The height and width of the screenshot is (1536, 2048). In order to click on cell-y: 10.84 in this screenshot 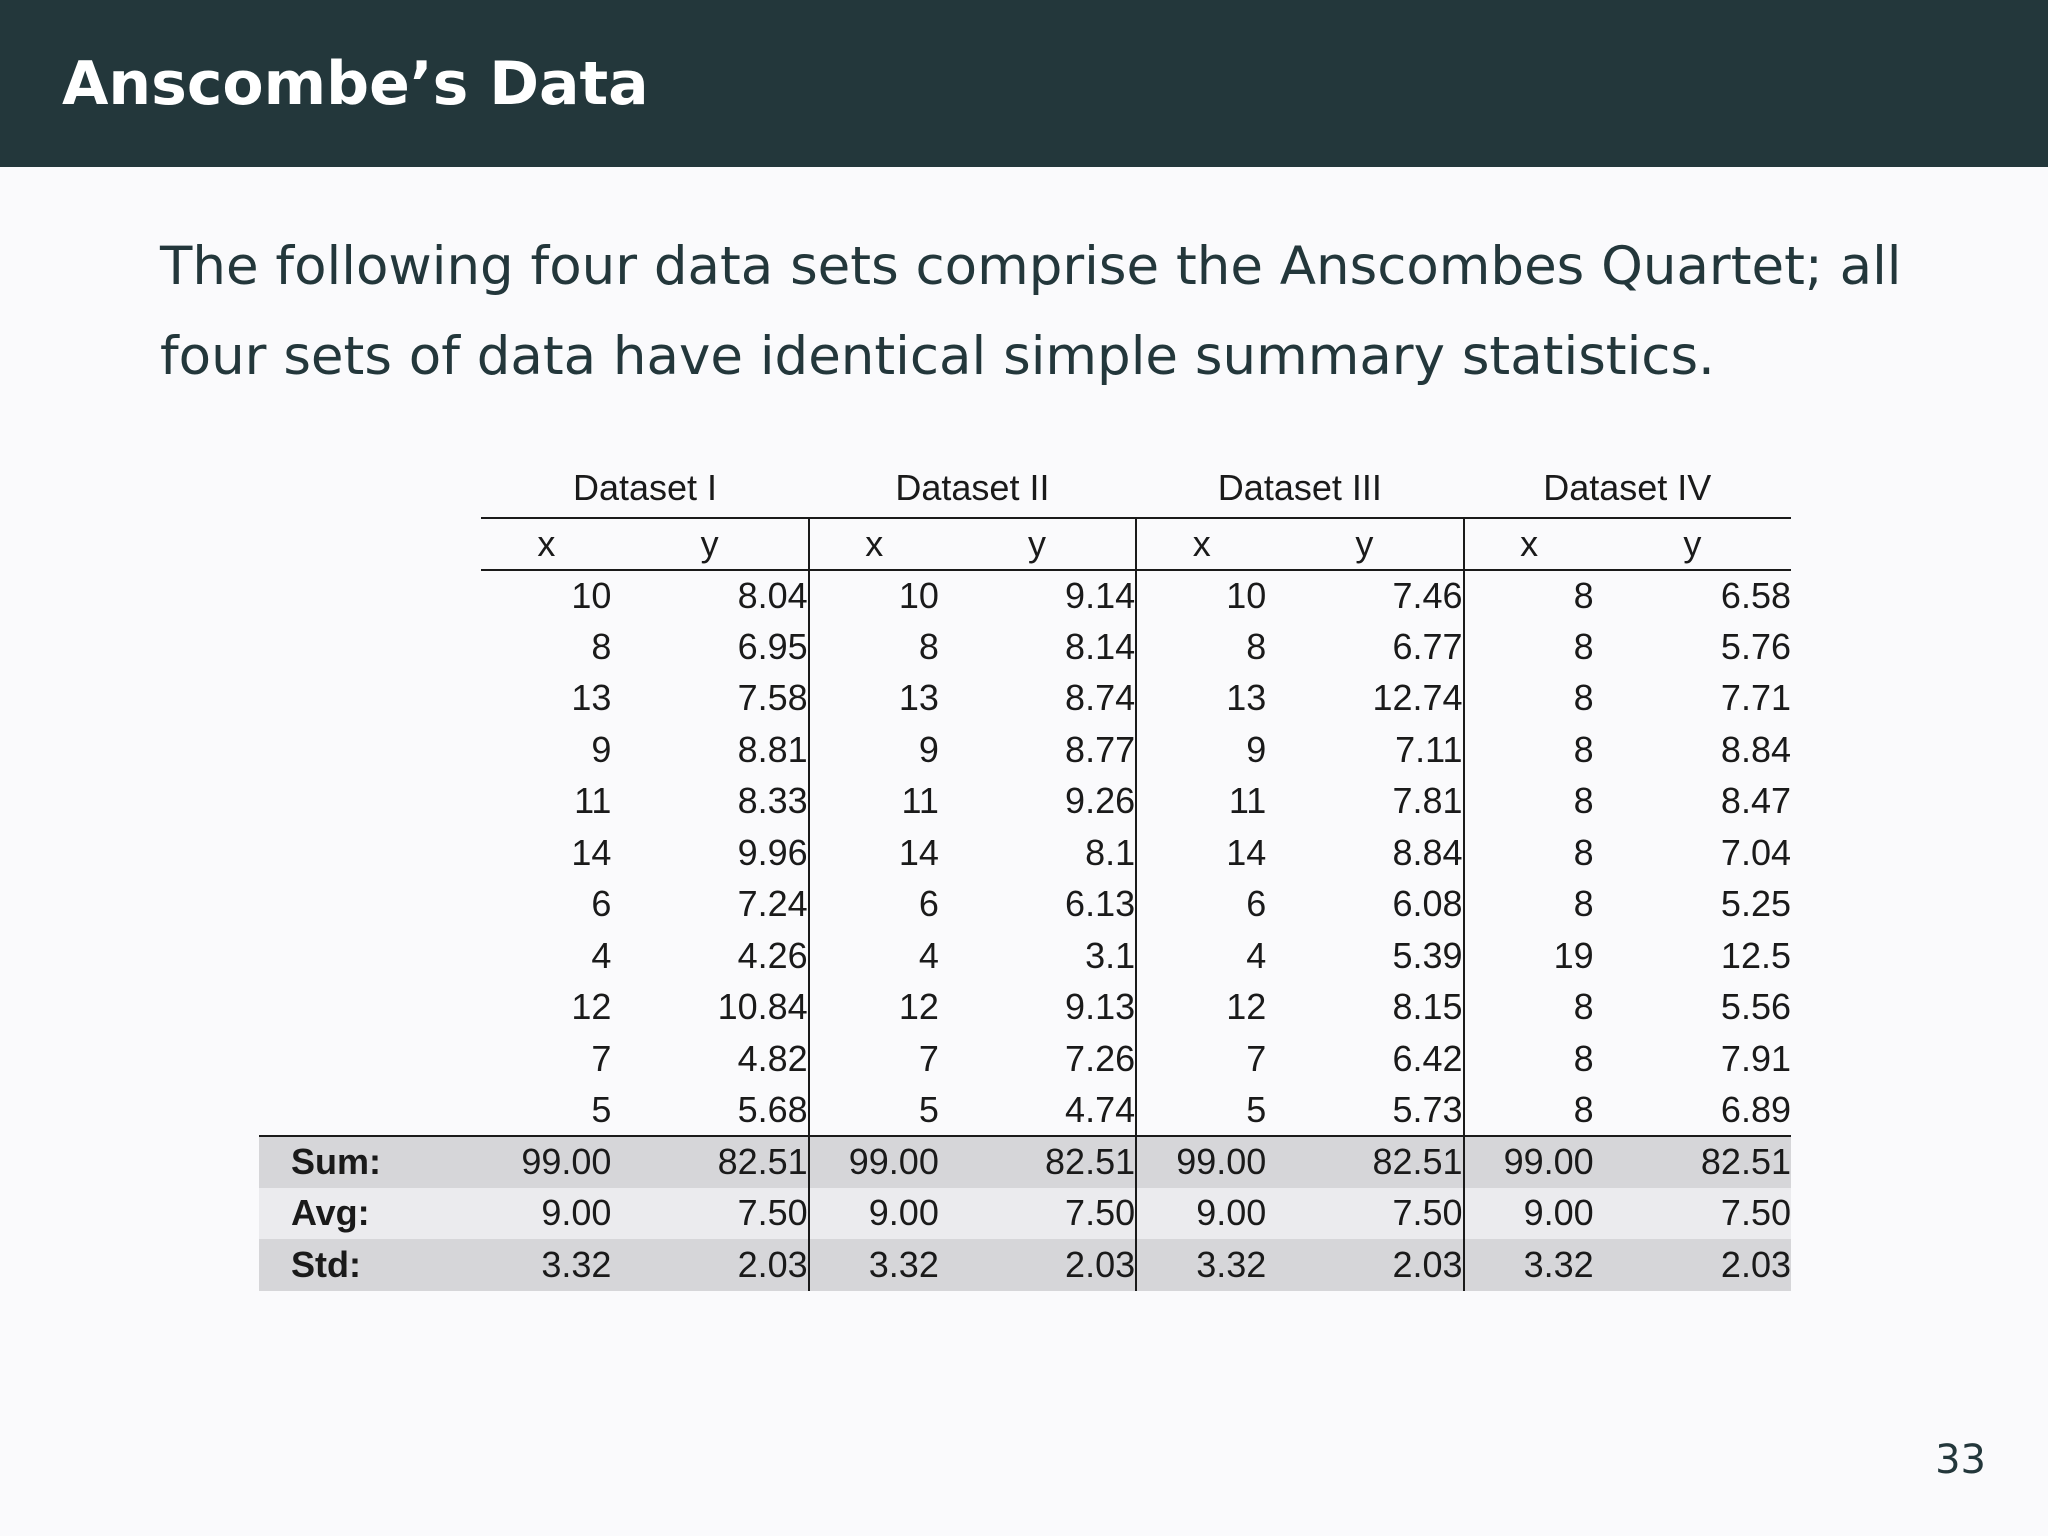, I will do `click(762, 1007)`.